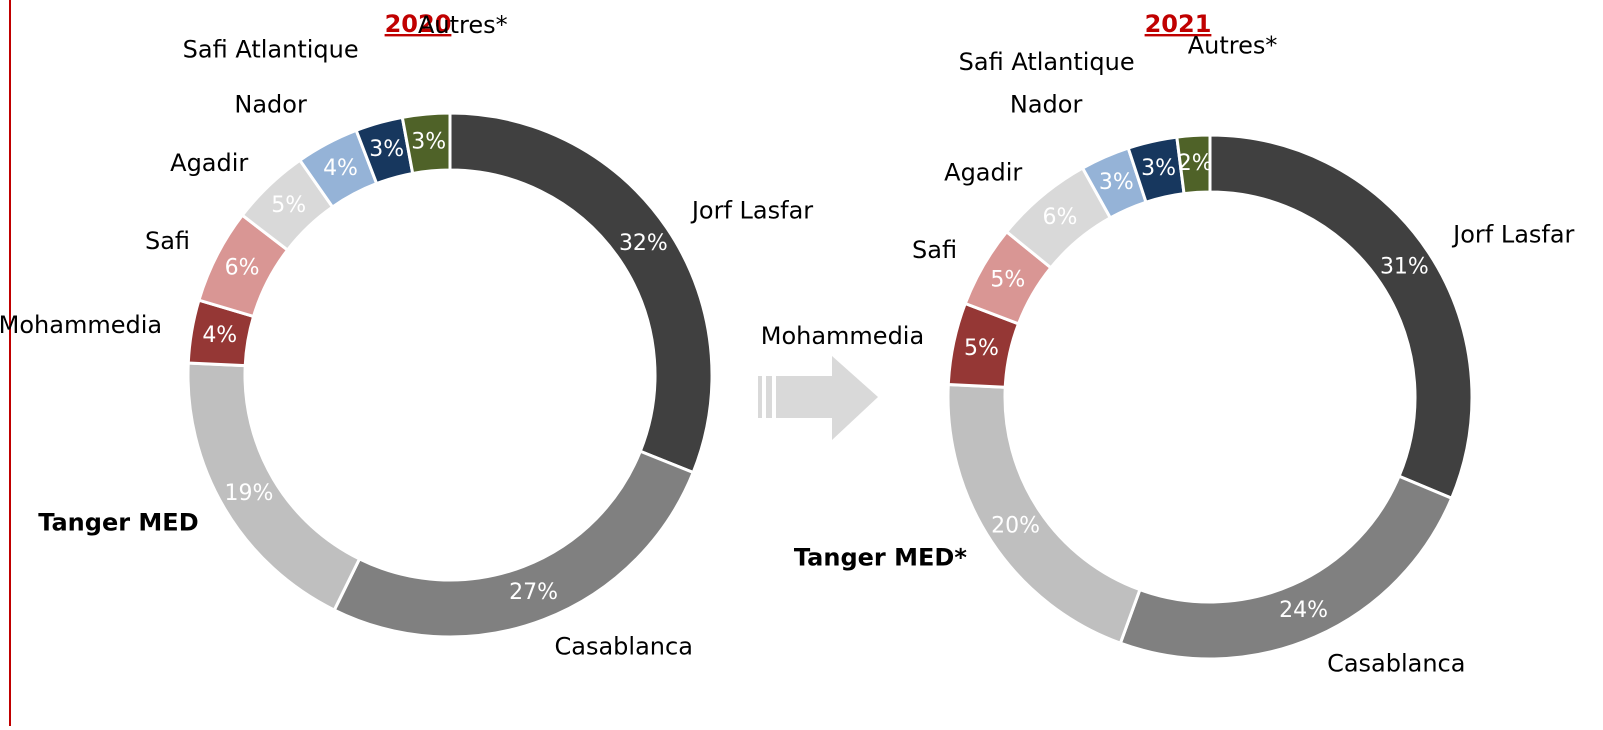 The image size is (1603, 730). Describe the element at coordinates (1178, 24) in the screenshot. I see `chart-title: 2021` at that location.